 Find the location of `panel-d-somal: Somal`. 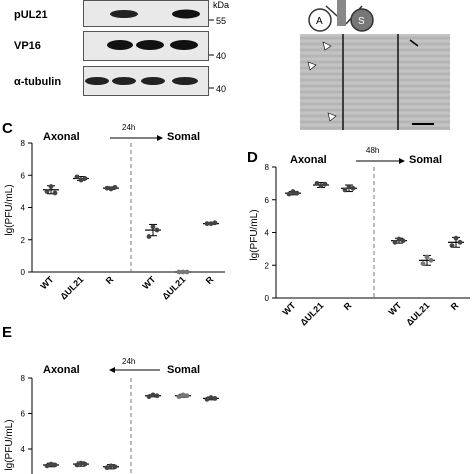

panel-d-somal: Somal is located at coordinates (425, 160).